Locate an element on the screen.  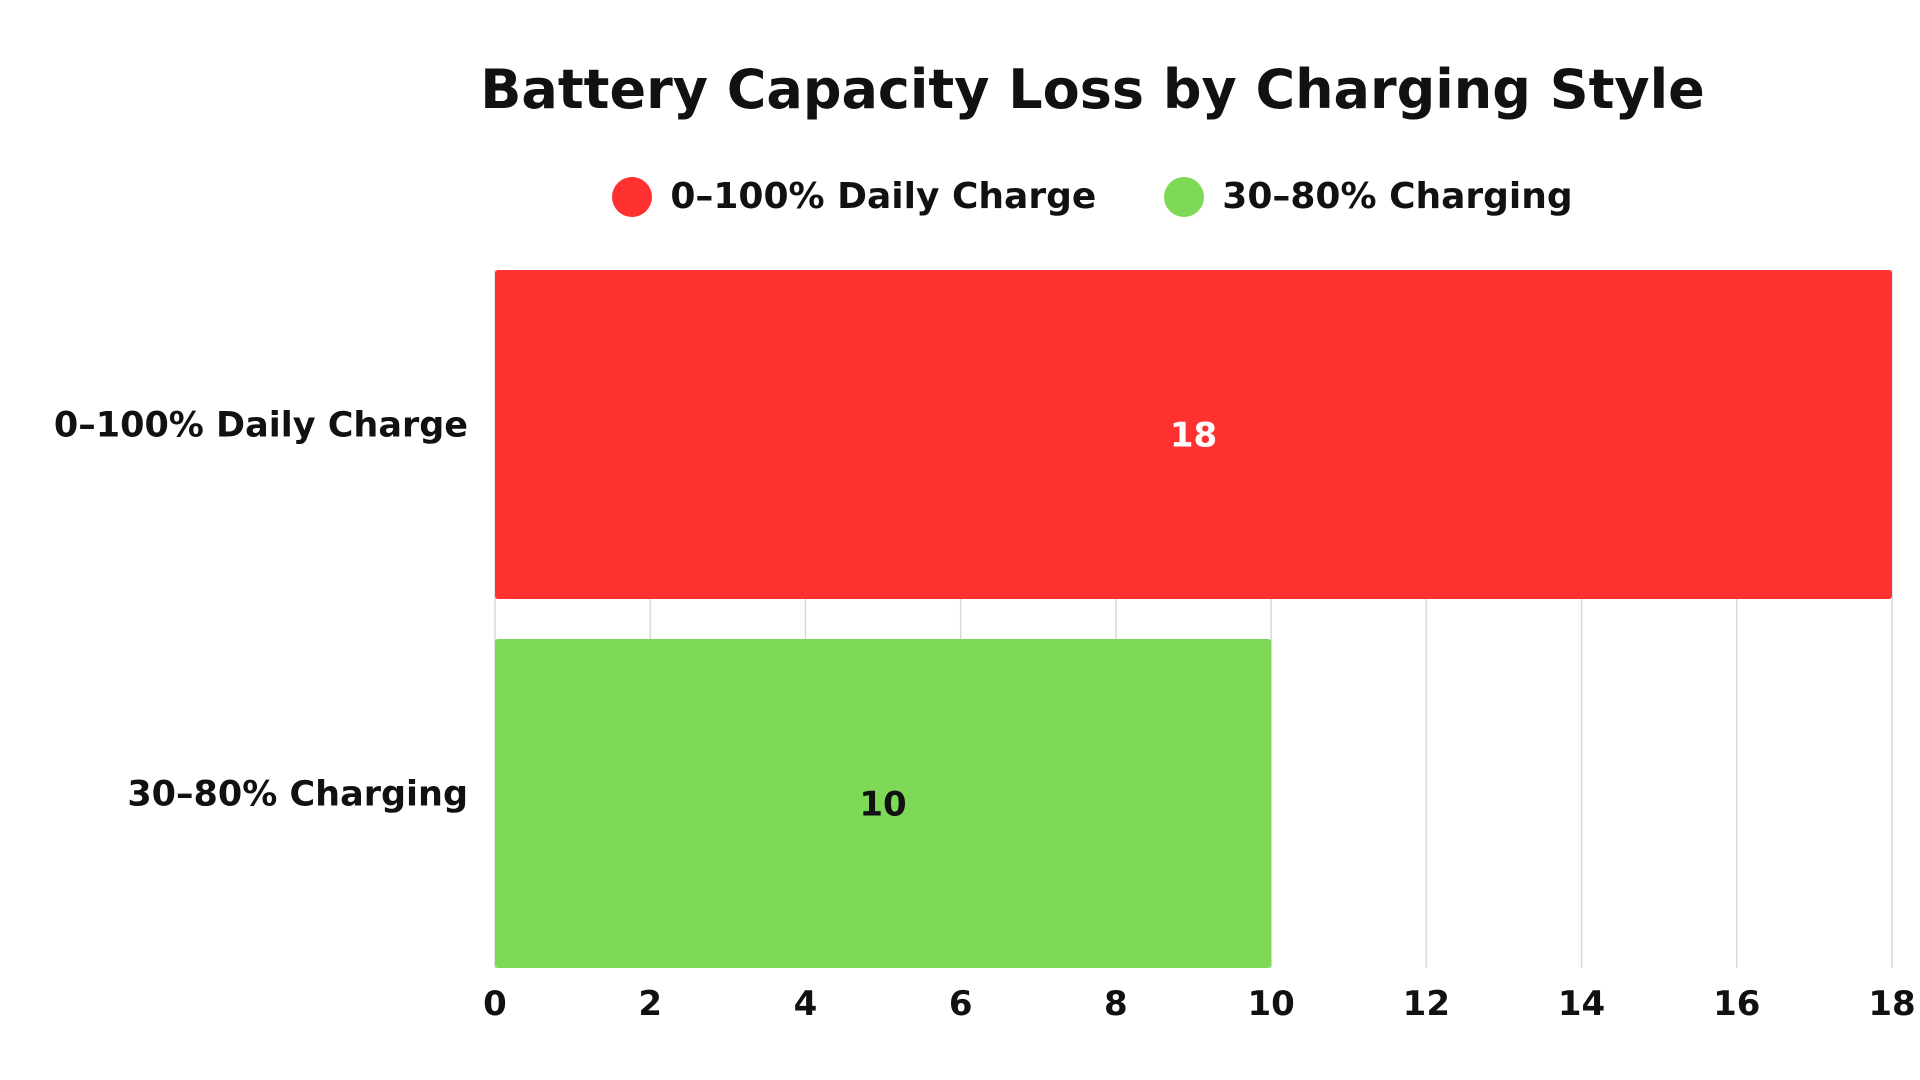
x-tick-label-7: 14 is located at coordinates (1581, 1004).